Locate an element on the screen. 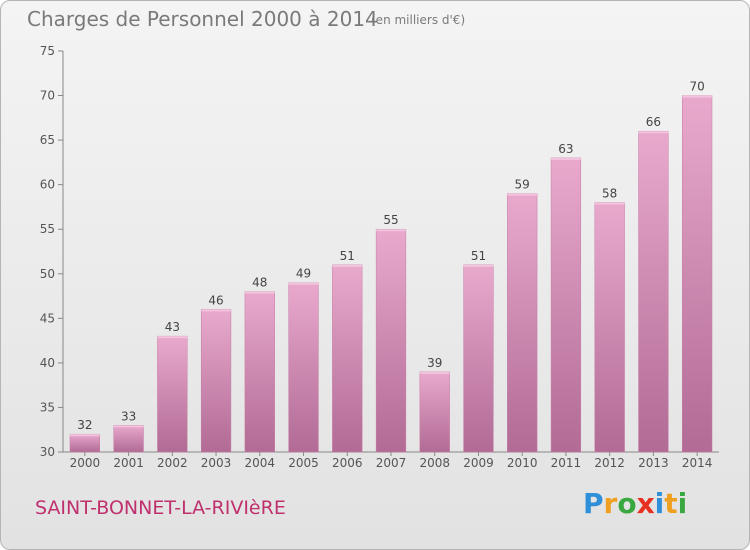 The width and height of the screenshot is (750, 550). value-label-2011: 63 is located at coordinates (565, 149).